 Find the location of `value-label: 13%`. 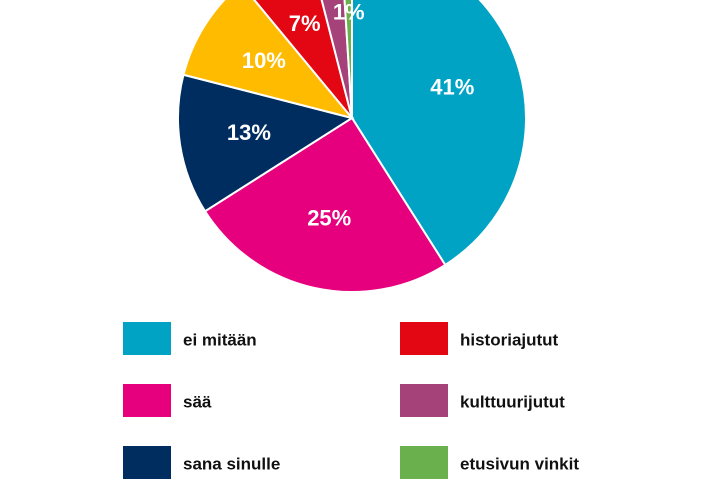

value-label: 13% is located at coordinates (249, 132).